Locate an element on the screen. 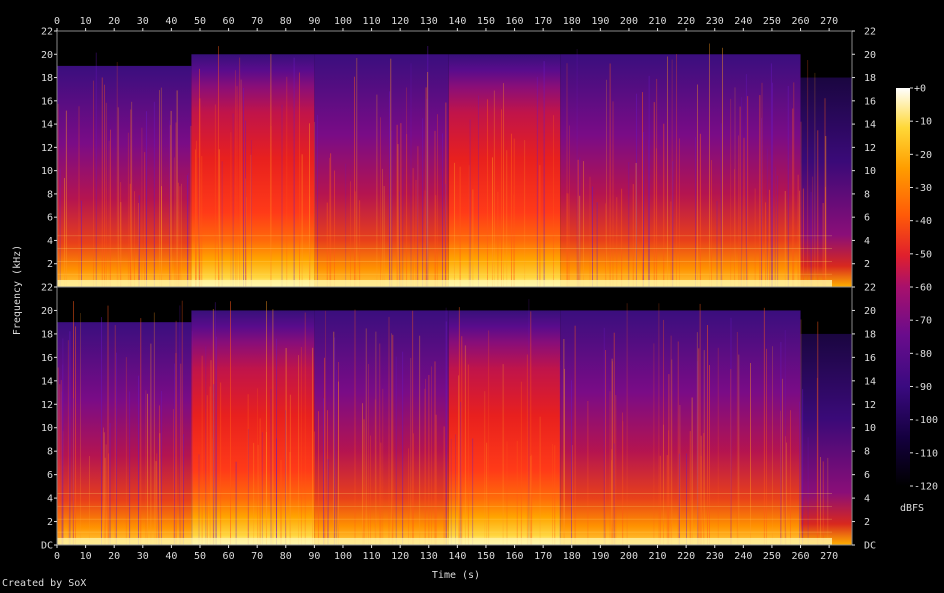 The height and width of the screenshot is (593, 944). x-tick-label: 70 is located at coordinates (257, 556).